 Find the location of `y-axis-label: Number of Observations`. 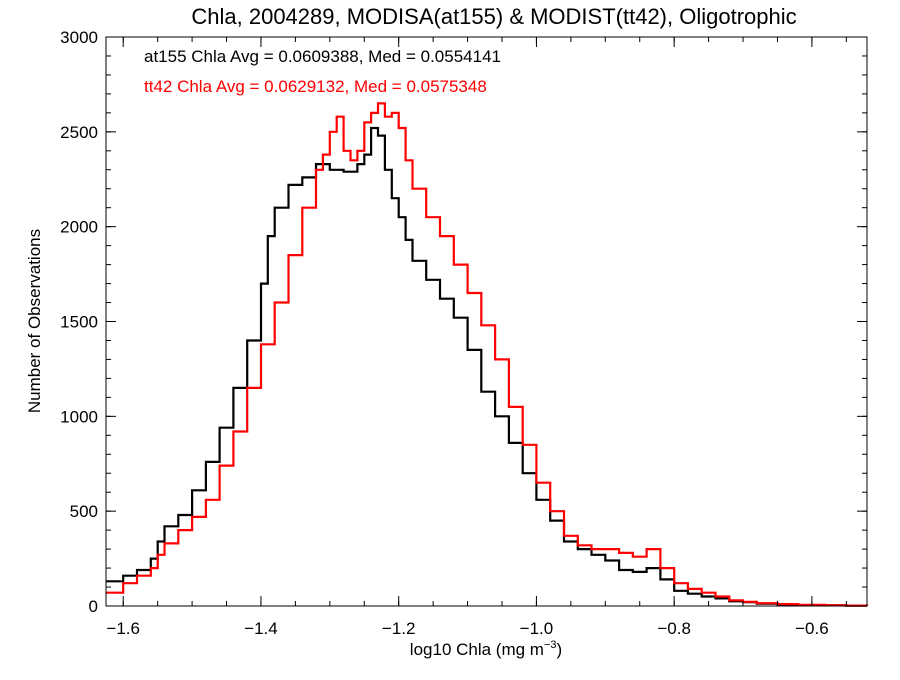

y-axis-label: Number of Observations is located at coordinates (34, 321).